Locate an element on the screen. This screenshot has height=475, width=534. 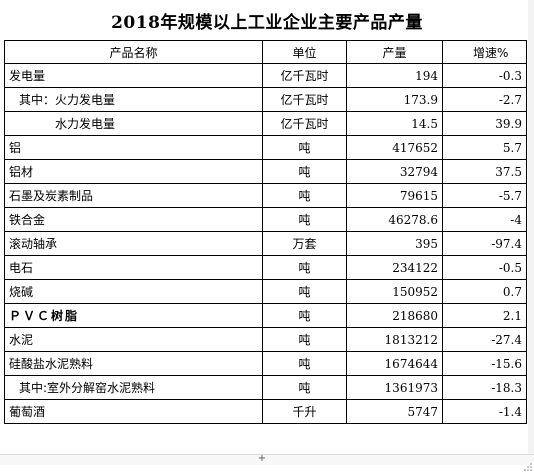
header-growth: 增速% is located at coordinates (484, 52).